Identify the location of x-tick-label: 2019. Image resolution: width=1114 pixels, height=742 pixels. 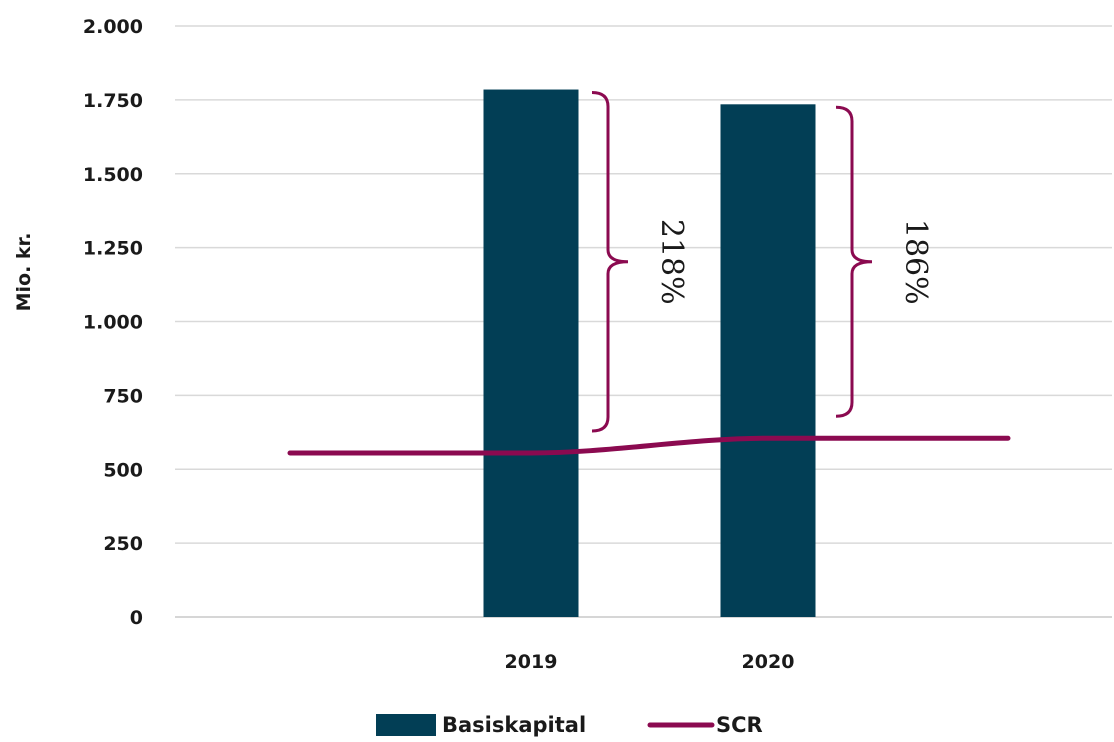
(531, 662).